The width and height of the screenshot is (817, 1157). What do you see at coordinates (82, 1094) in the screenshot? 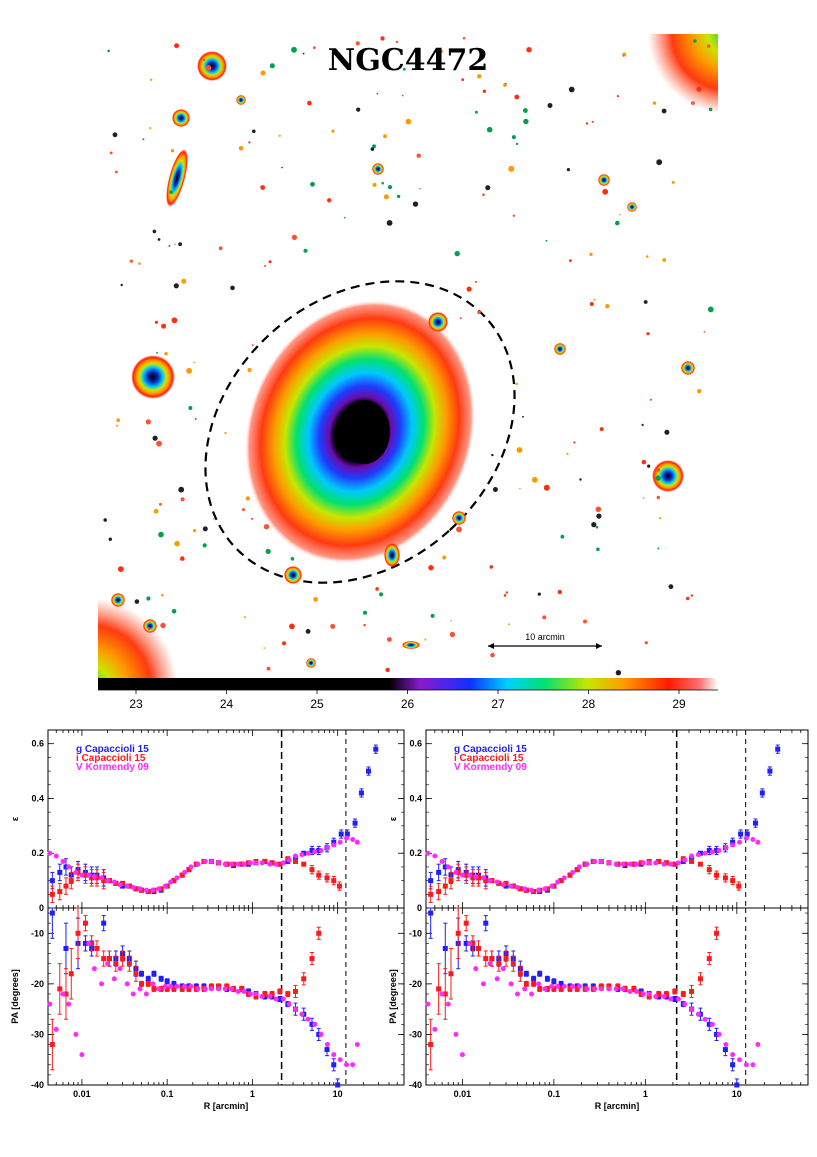
I see `x-tick-label: 0.01` at bounding box center [82, 1094].